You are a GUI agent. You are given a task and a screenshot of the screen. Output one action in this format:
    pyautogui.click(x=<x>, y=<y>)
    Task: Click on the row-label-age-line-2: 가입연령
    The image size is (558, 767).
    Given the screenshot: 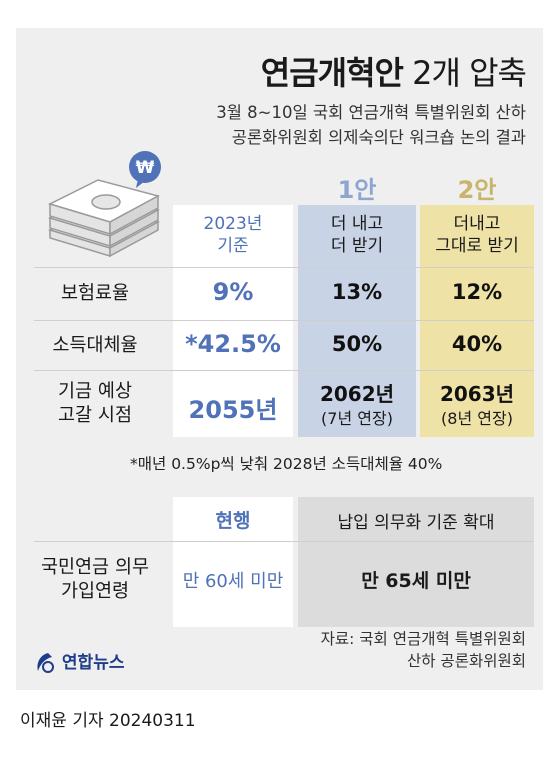 What is the action you would take?
    pyautogui.click(x=95, y=591)
    